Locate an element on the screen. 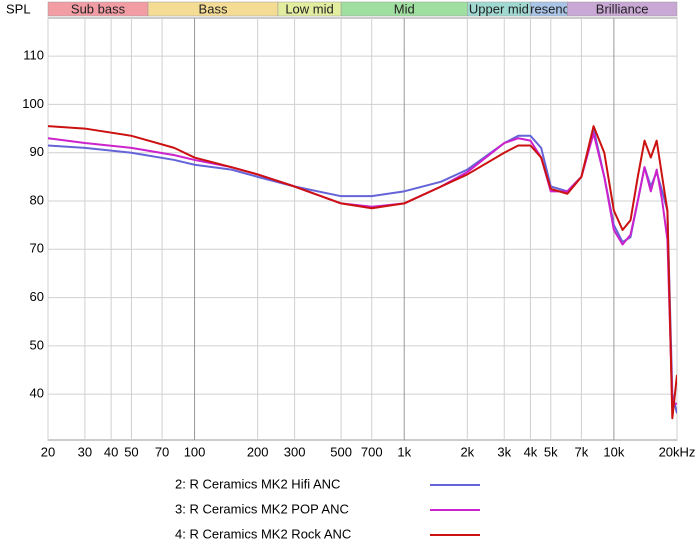 This screenshot has width=700, height=551. y-tick-label: 50 is located at coordinates (37, 344).